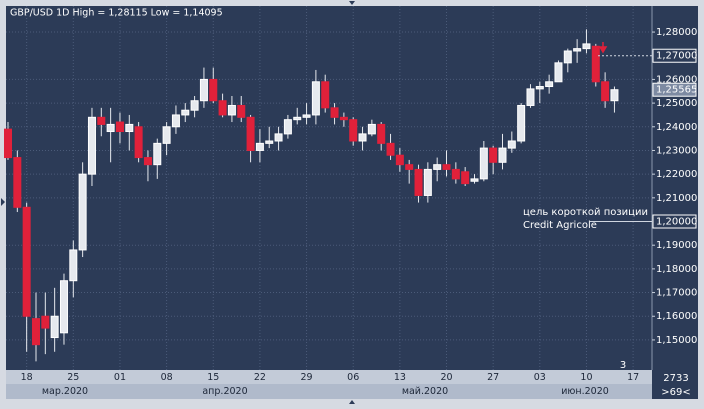 This screenshot has width=704, height=409. Describe the element at coordinates (676, 316) in the screenshot. I see `y-tick-label: 1,16000` at that location.